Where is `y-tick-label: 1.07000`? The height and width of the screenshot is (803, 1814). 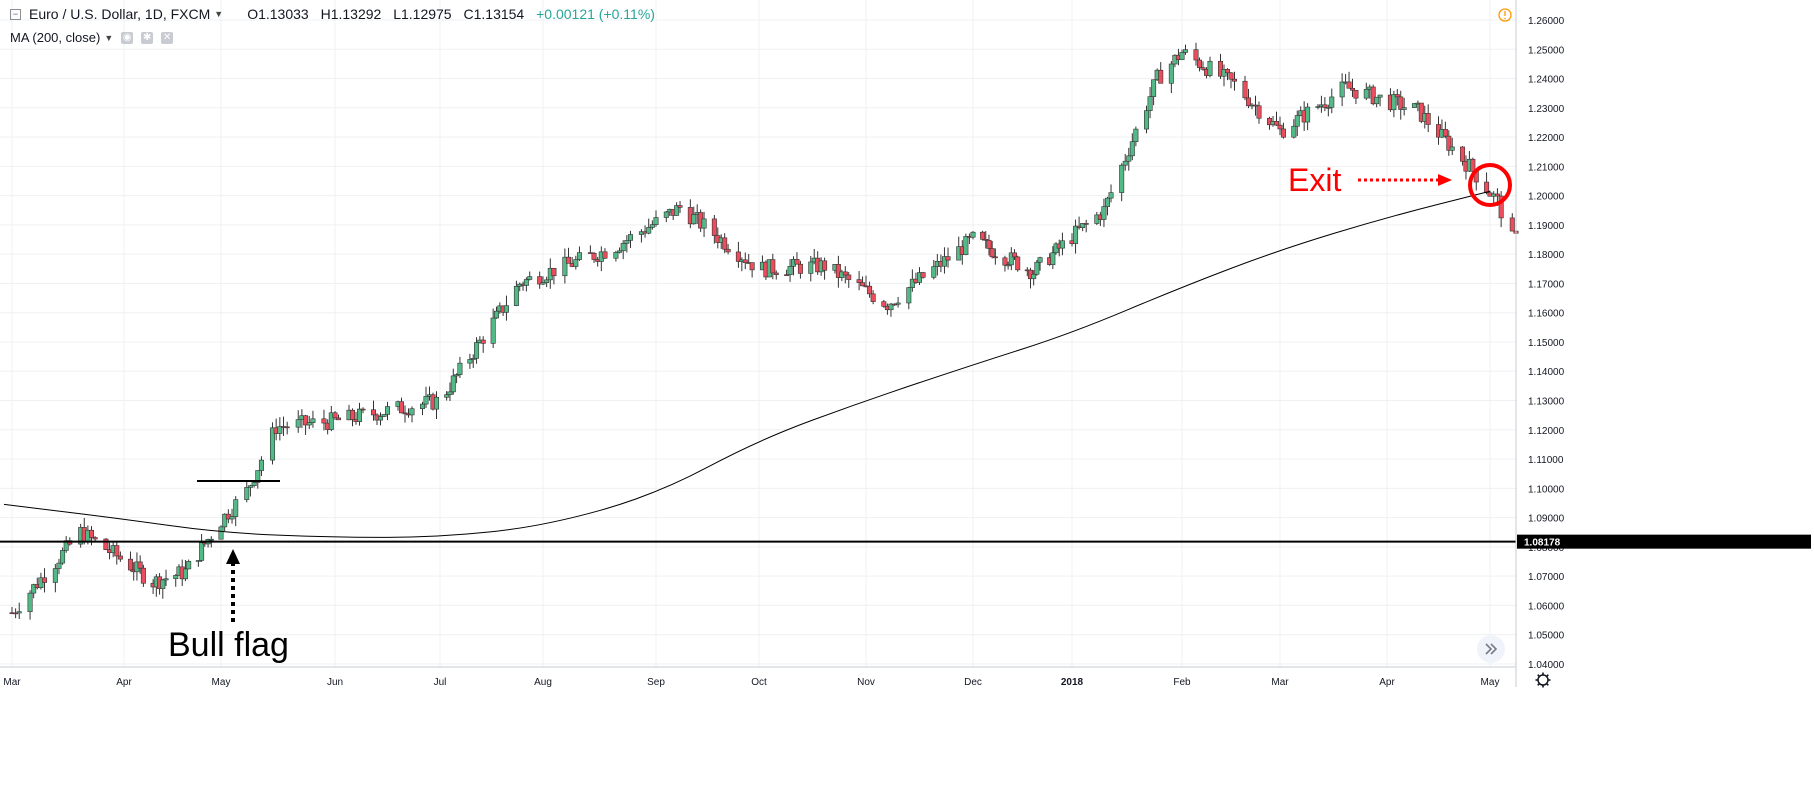
y-tick-label: 1.07000 is located at coordinates (1546, 577).